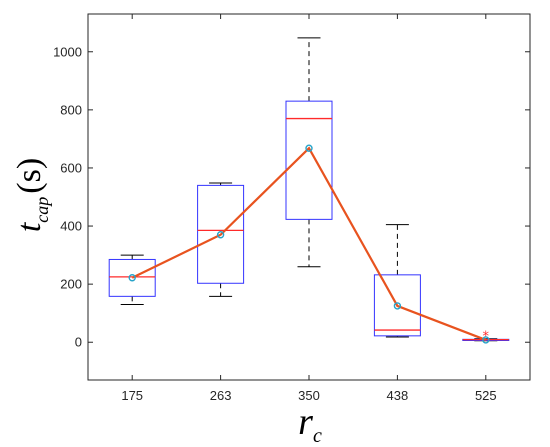 The height and width of the screenshot is (447, 550). I want to click on x-tick-label: 175, so click(132, 395).